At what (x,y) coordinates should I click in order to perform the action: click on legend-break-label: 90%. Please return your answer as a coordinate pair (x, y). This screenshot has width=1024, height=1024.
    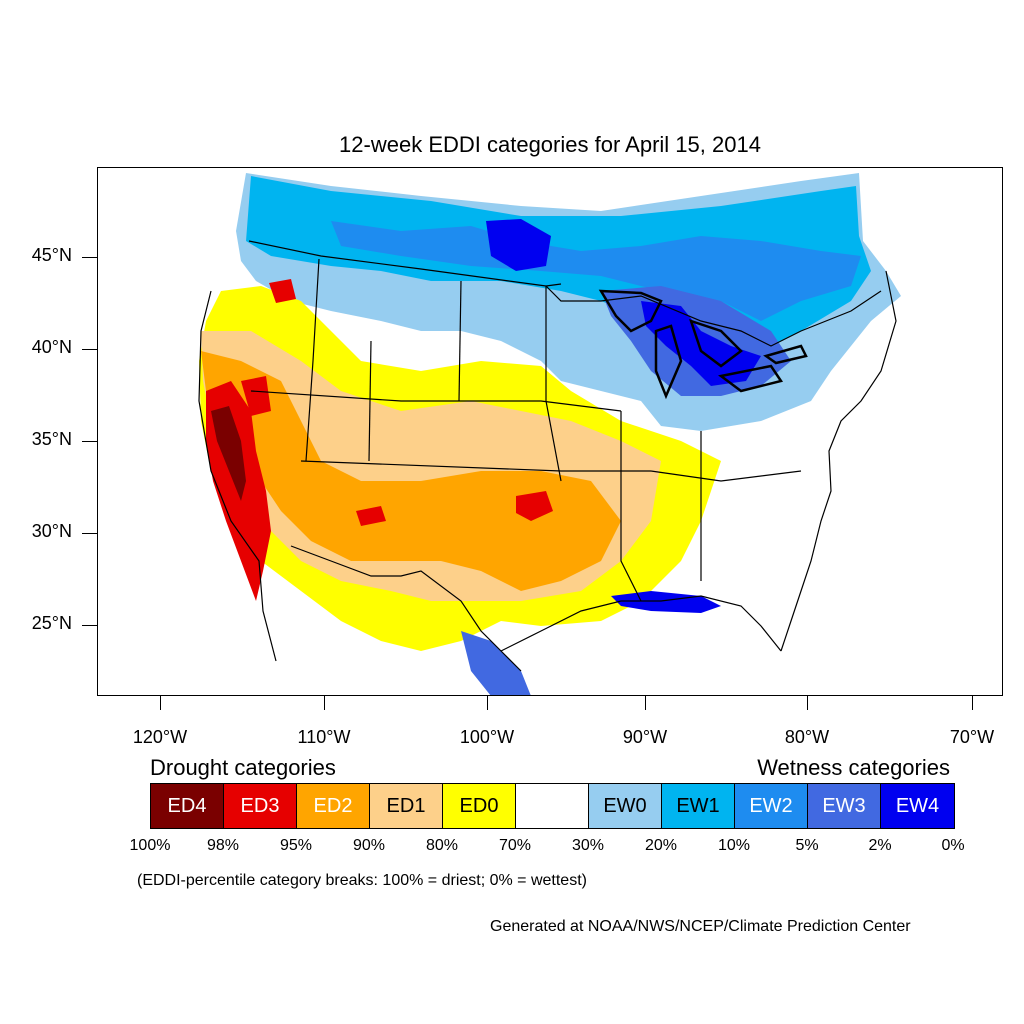
    Looking at the image, I should click on (369, 845).